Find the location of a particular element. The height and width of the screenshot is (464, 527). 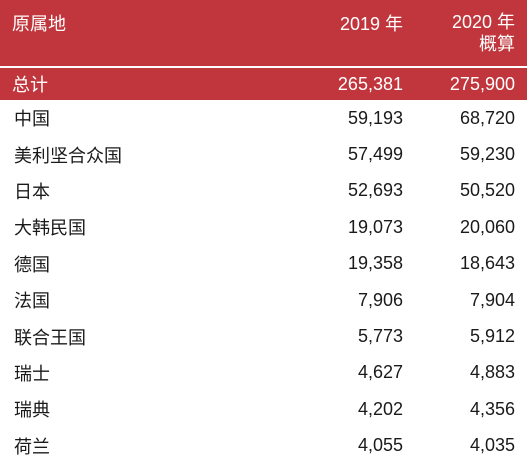

table-row: 德国 19,358 18,643 is located at coordinates (263, 264).